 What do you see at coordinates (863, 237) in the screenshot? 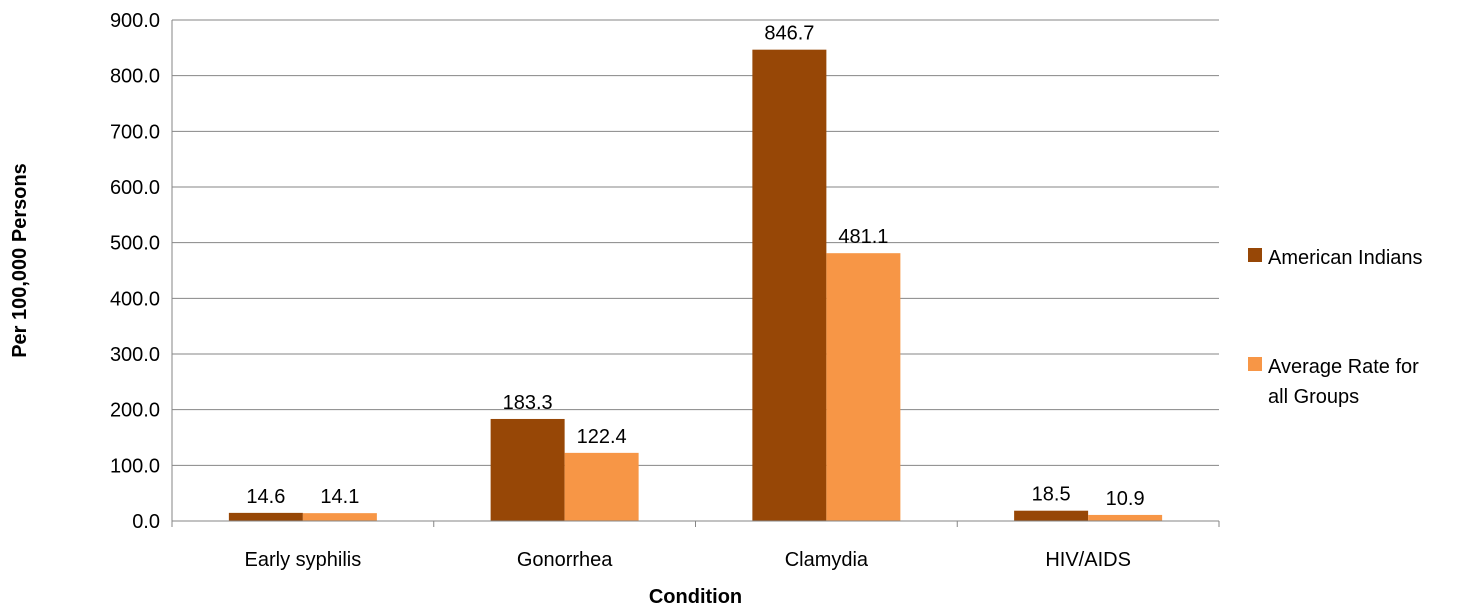
I see `data-label: 481.1` at bounding box center [863, 237].